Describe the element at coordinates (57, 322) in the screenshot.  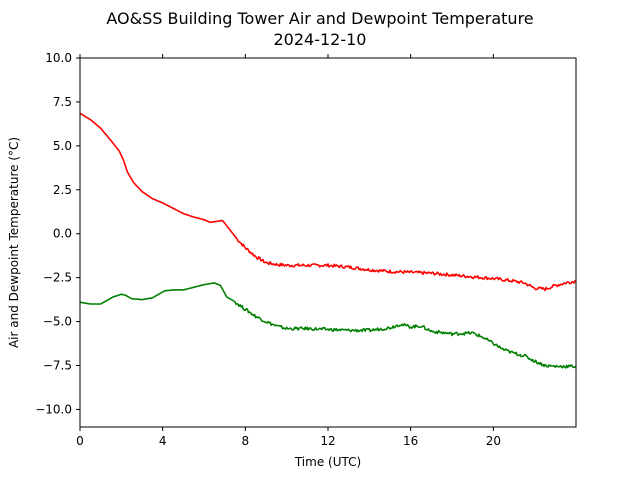
I see `y-tick-label: −5.0` at that location.